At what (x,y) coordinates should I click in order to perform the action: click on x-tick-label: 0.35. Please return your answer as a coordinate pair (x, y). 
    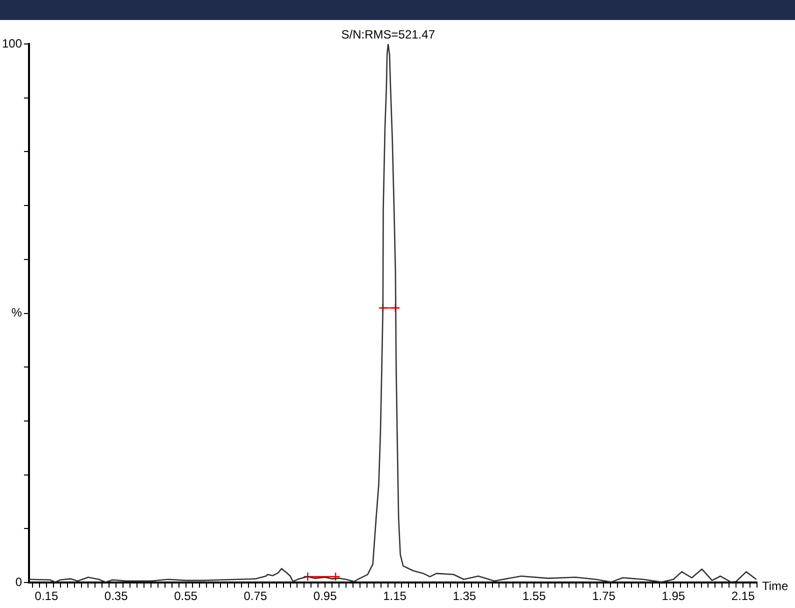
    Looking at the image, I should click on (116, 596).